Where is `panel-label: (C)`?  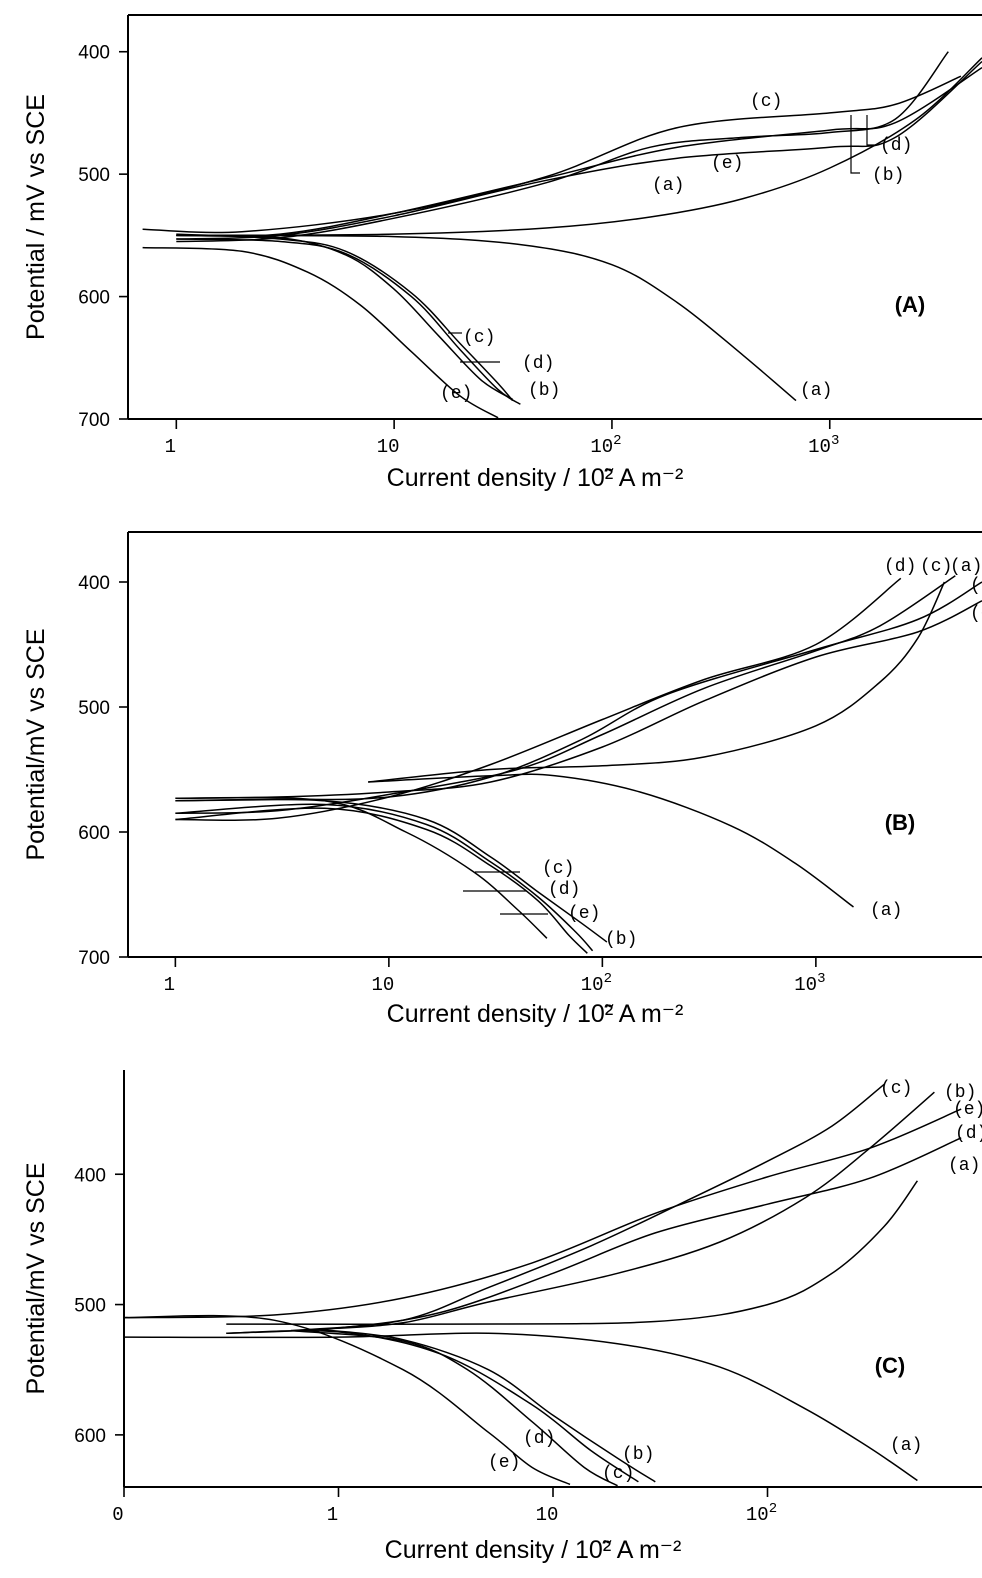
panel-label: (C) is located at coordinates (890, 1365).